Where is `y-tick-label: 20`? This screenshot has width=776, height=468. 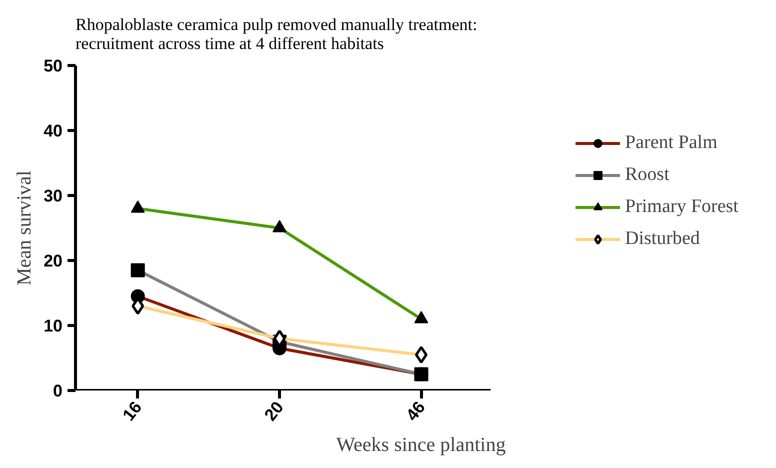 y-tick-label: 20 is located at coordinates (53, 261).